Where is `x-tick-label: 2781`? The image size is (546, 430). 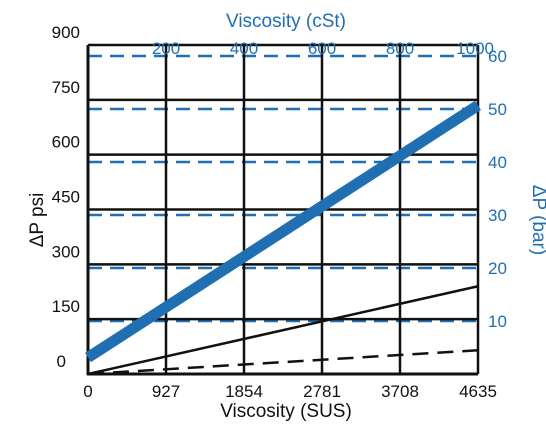 x-tick-label: 2781 is located at coordinates (322, 391).